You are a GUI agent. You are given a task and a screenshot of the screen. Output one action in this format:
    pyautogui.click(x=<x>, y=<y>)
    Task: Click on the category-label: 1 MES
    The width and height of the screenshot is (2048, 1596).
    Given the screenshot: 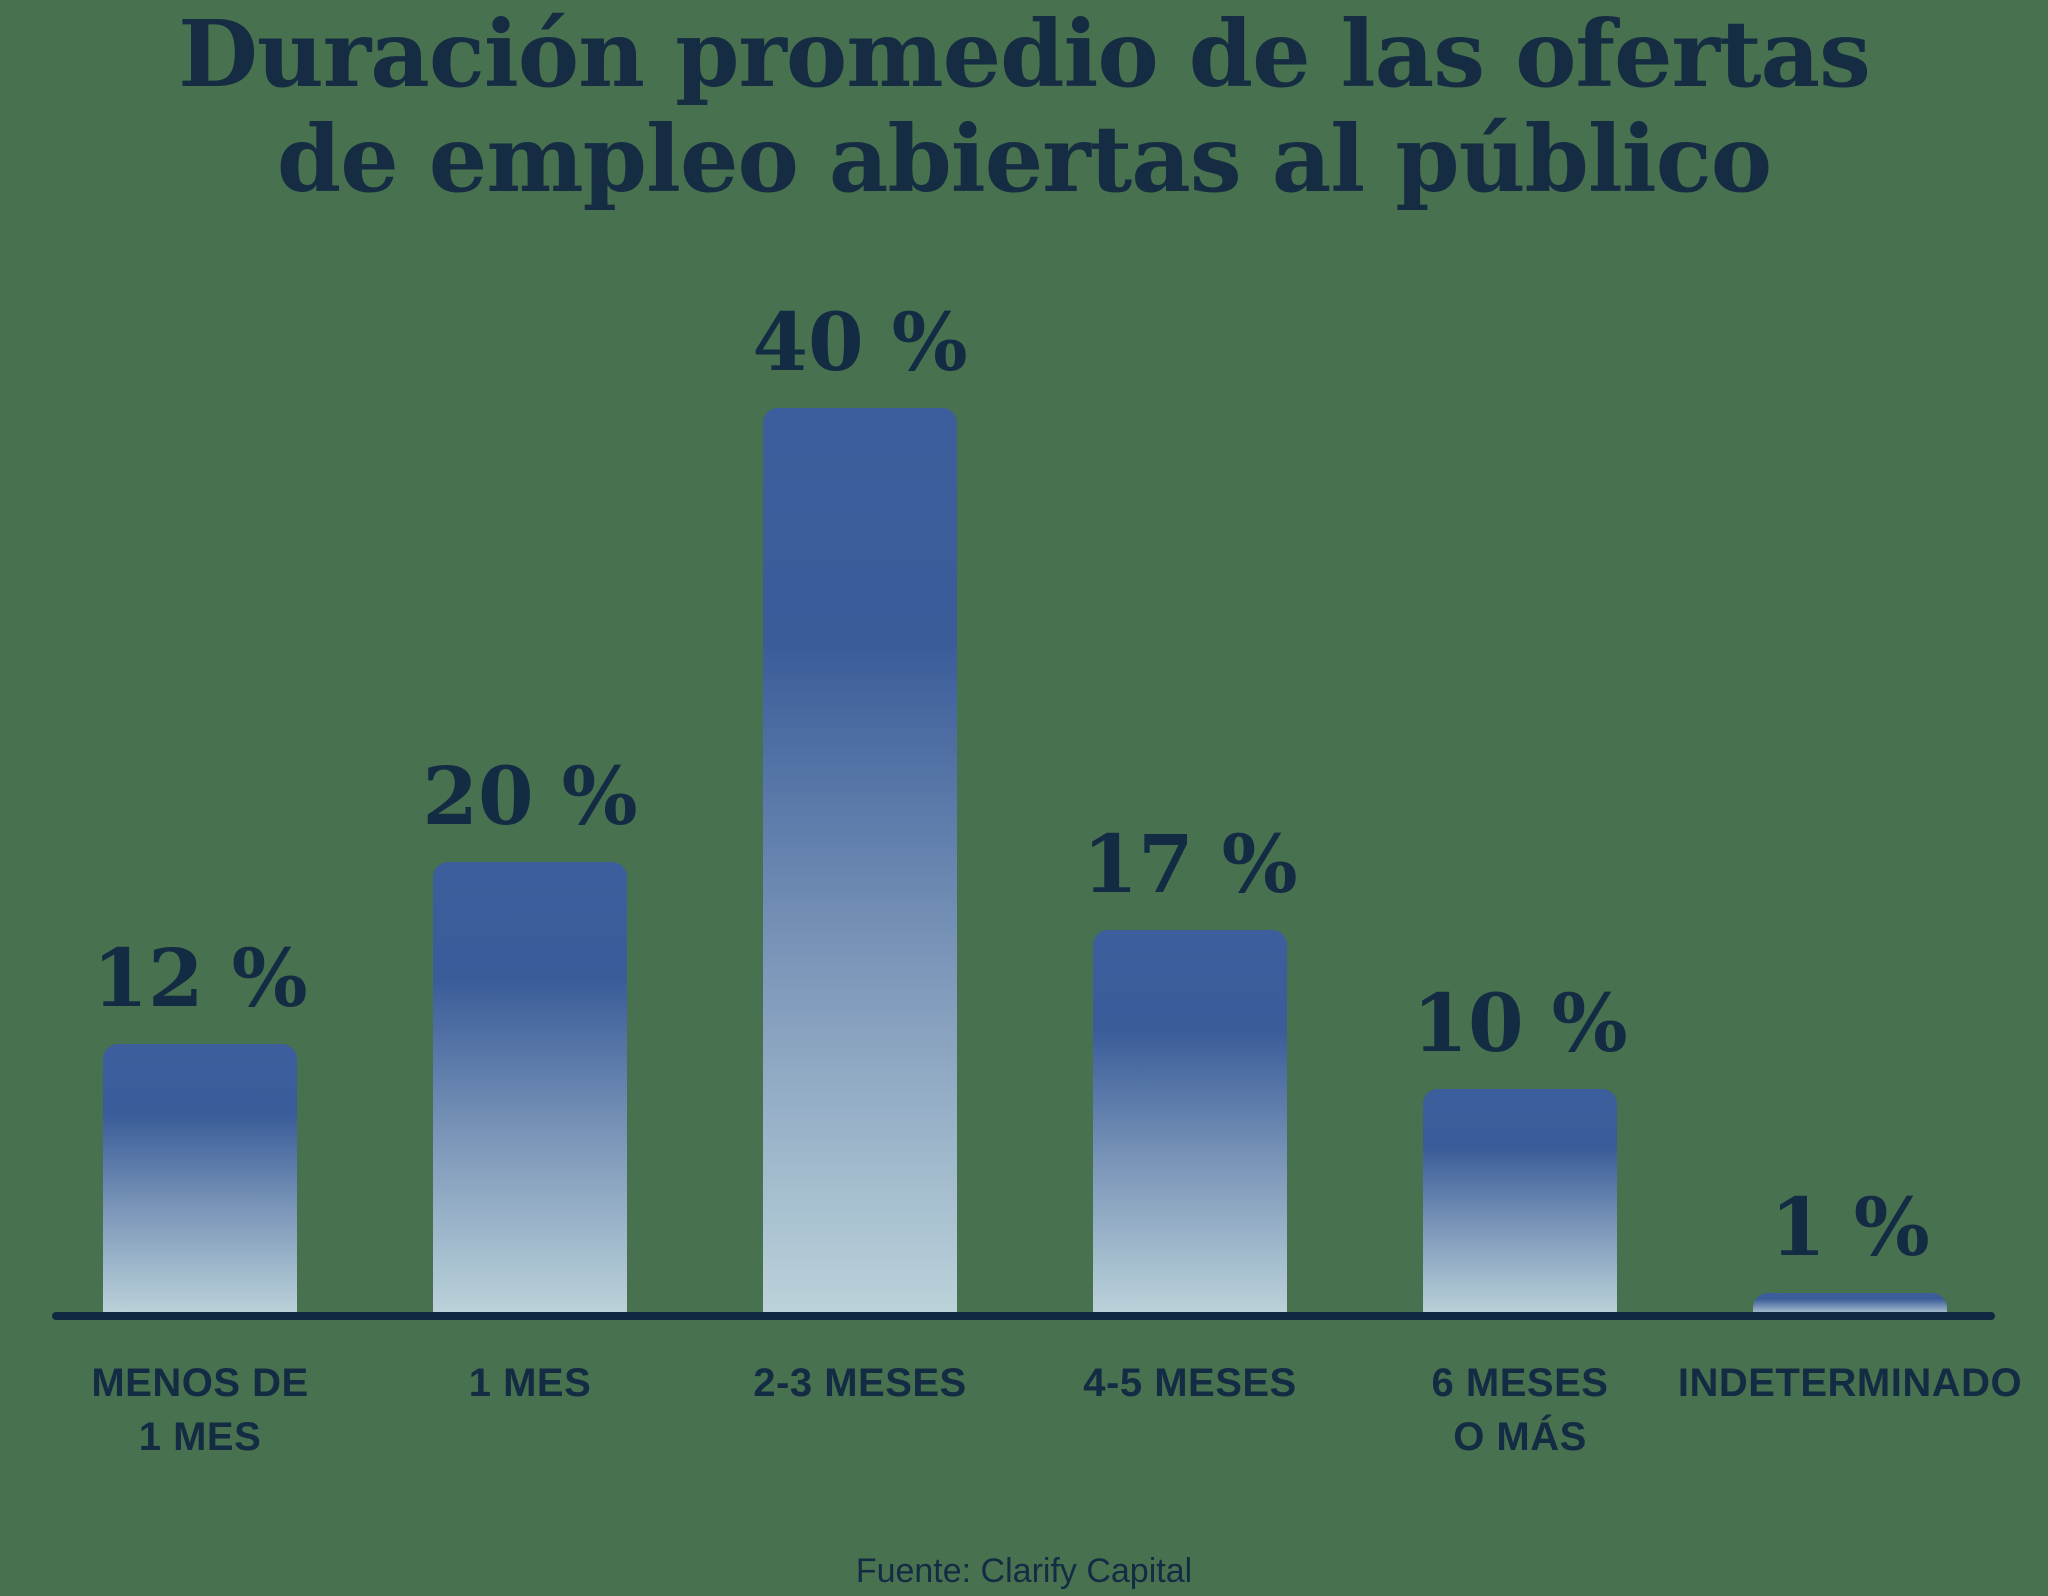 What is the action you would take?
    pyautogui.click(x=530, y=1383)
    